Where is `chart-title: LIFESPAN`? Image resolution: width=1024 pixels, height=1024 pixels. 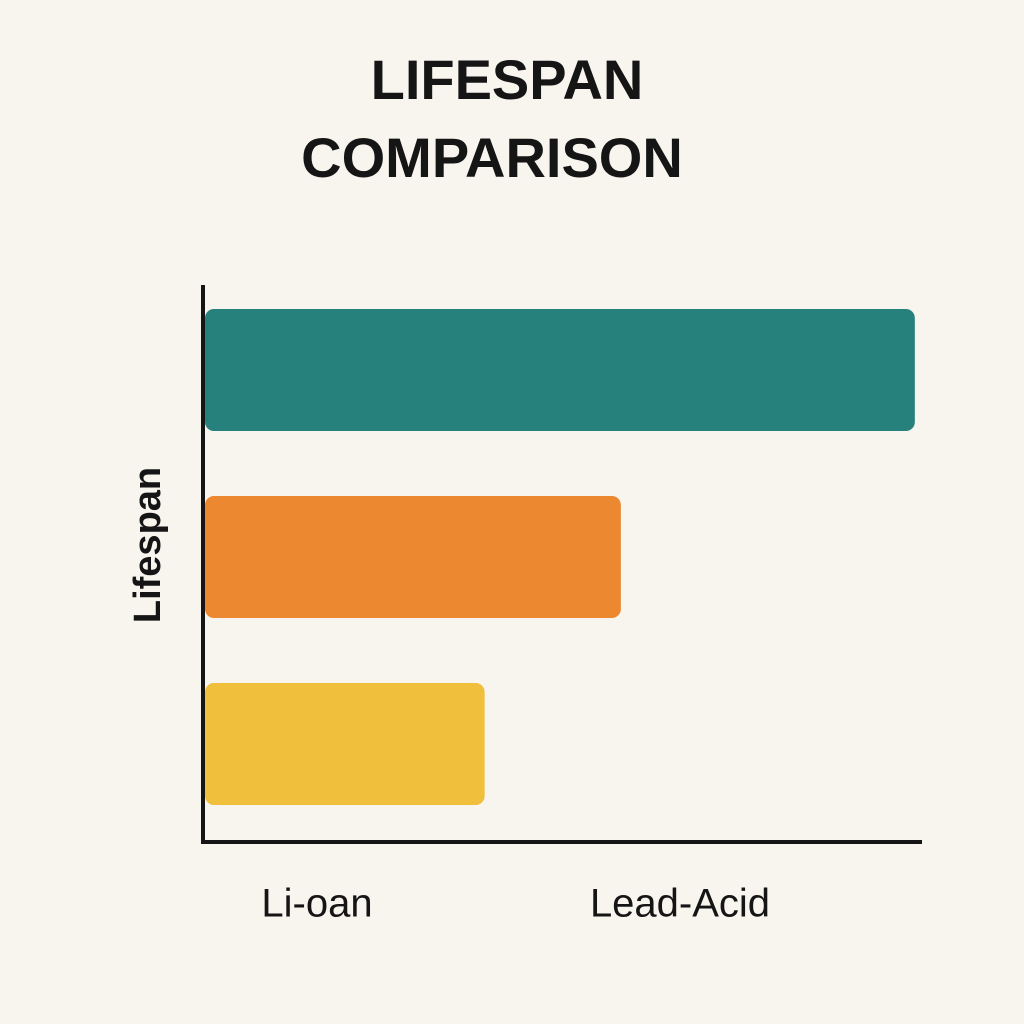 chart-title: LIFESPAN is located at coordinates (507, 79).